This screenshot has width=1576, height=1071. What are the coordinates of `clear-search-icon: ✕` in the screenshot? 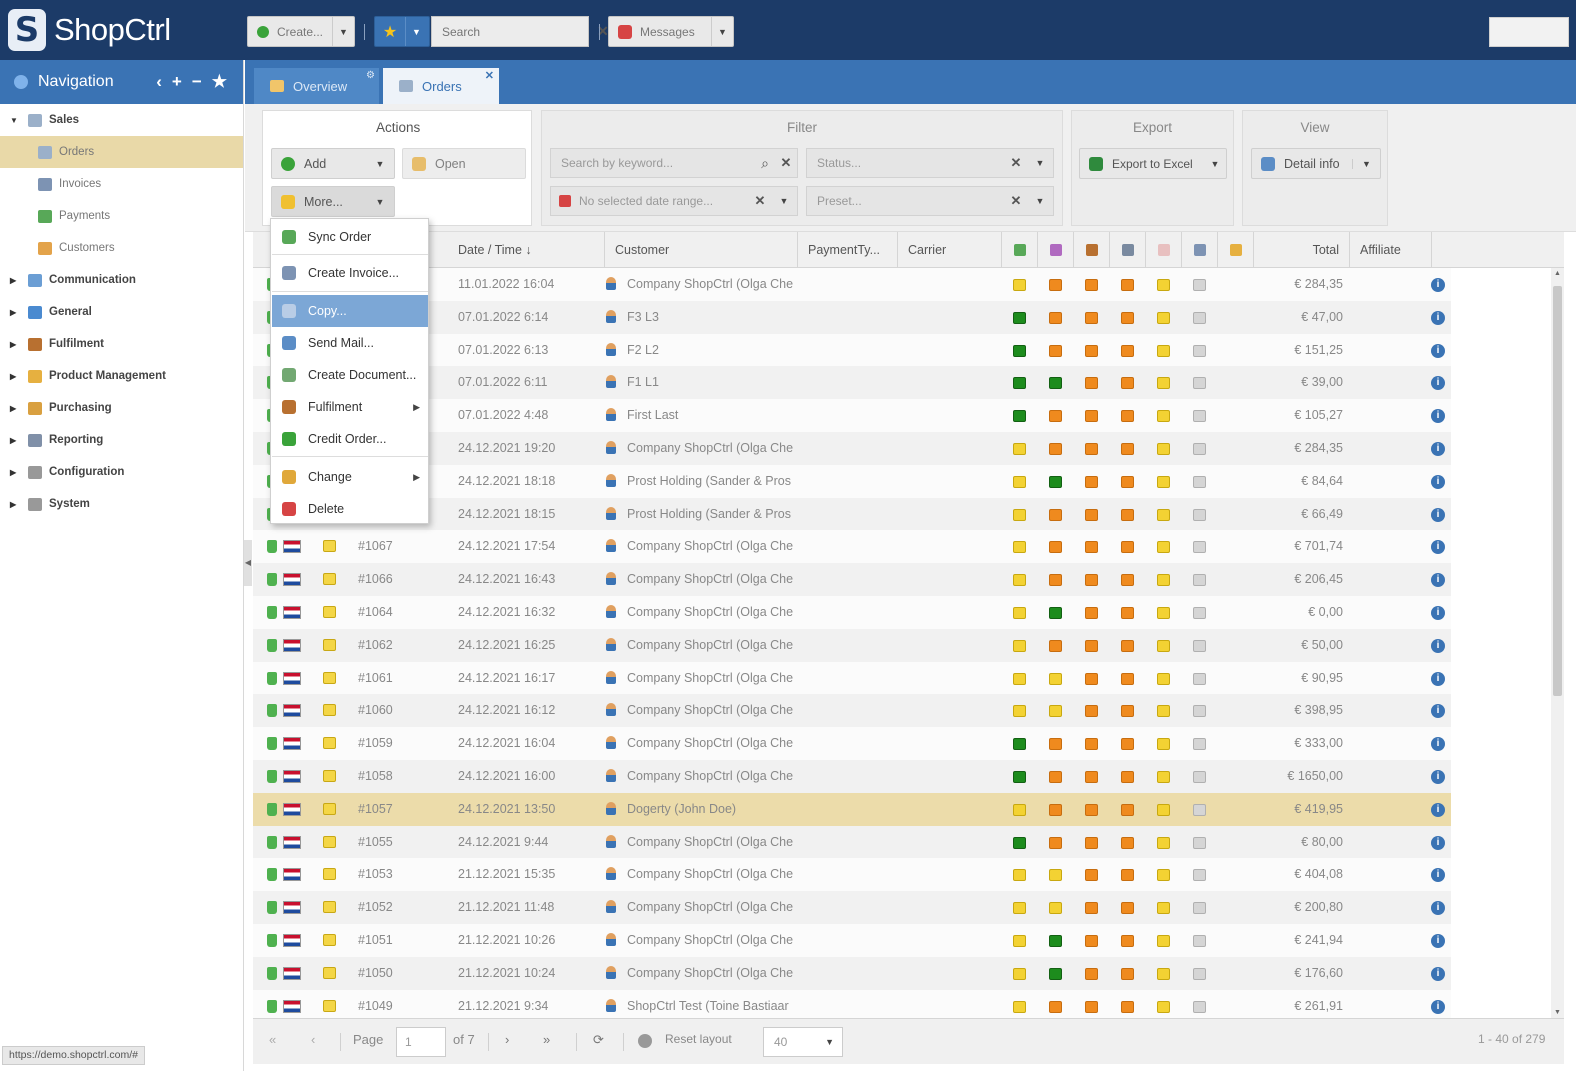 It's located at (603, 31).